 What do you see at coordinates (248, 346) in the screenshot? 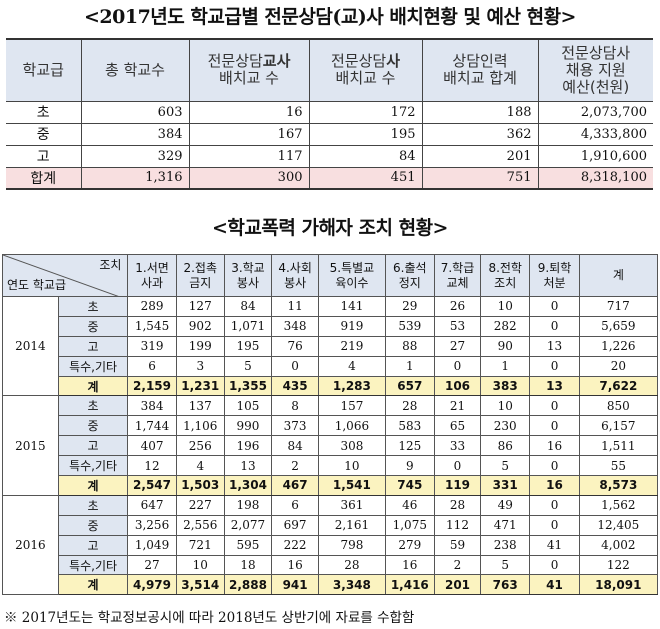
I see `cell-value: 195` at bounding box center [248, 346].